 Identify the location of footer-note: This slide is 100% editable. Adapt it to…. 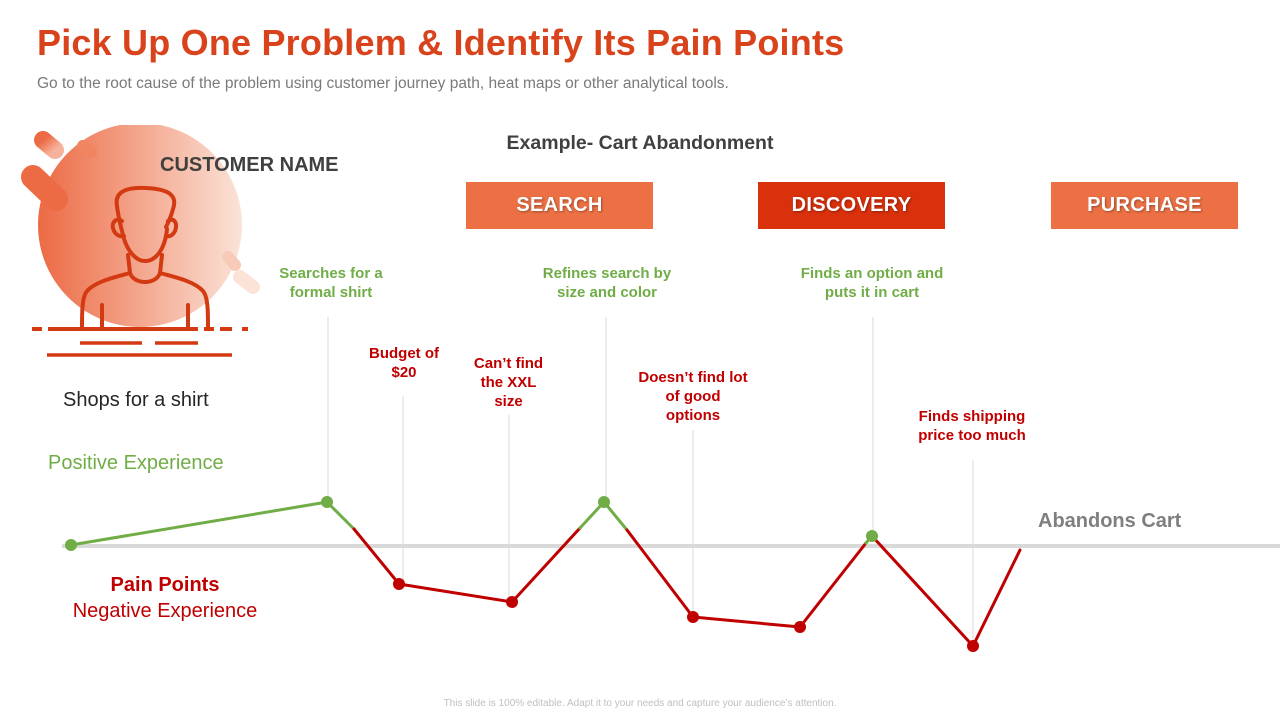
(640, 703).